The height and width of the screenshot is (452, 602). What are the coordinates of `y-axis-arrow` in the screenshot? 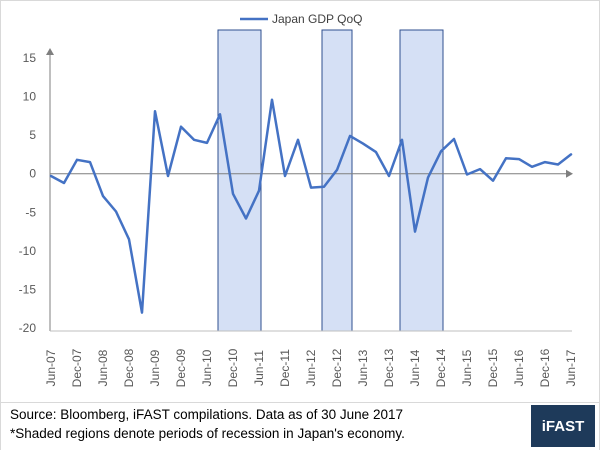 It's located at (50, 51).